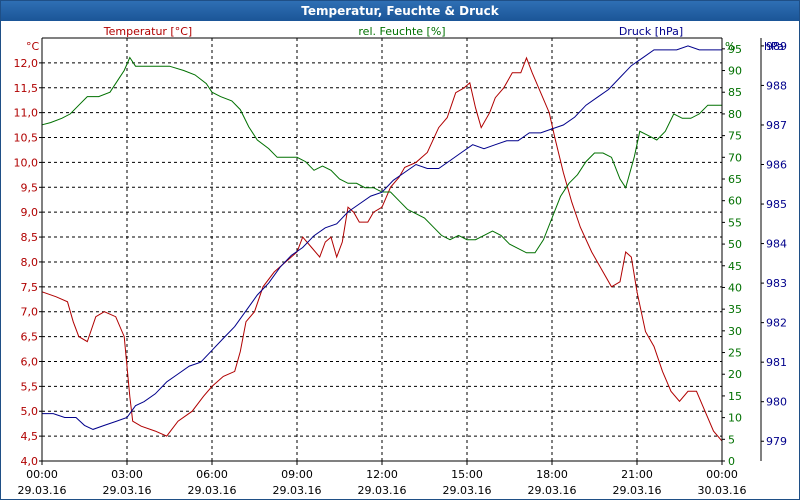  What do you see at coordinates (30, 237) in the screenshot?
I see `temperature-tick-label: 8,5` at bounding box center [30, 237].